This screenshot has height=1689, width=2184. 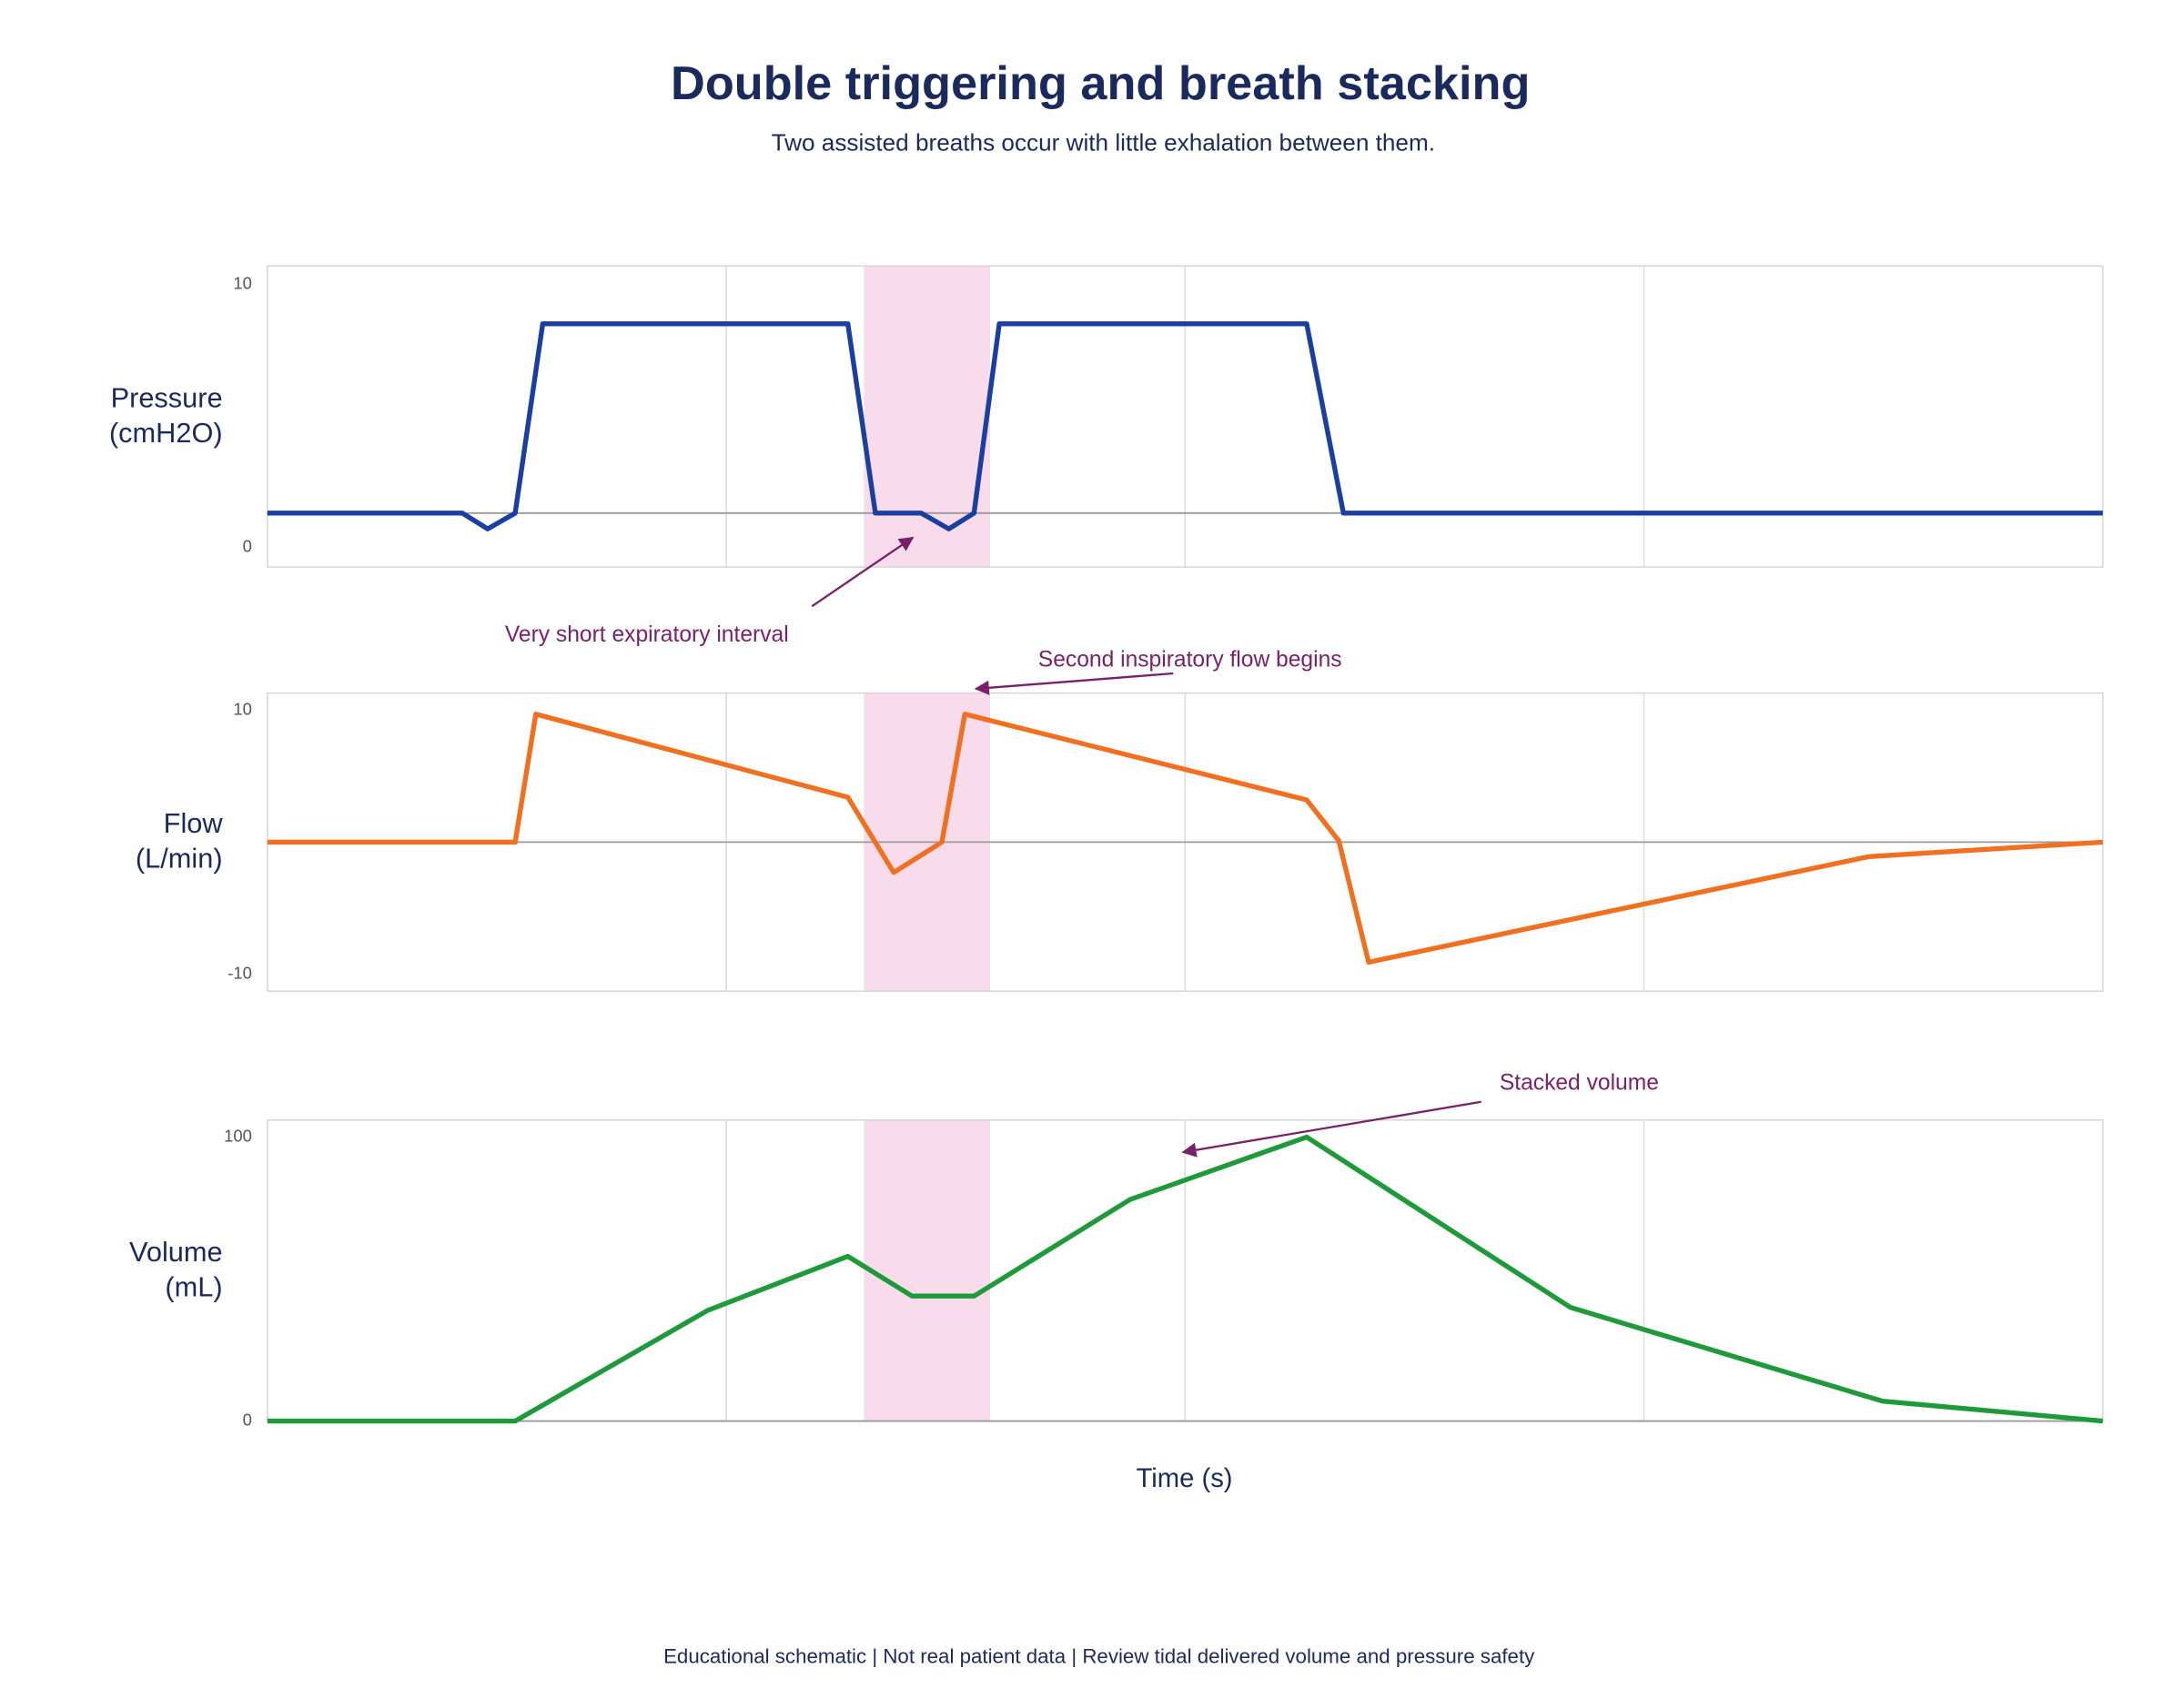 I want to click on y-axis-label: (L/min), so click(x=180, y=859).